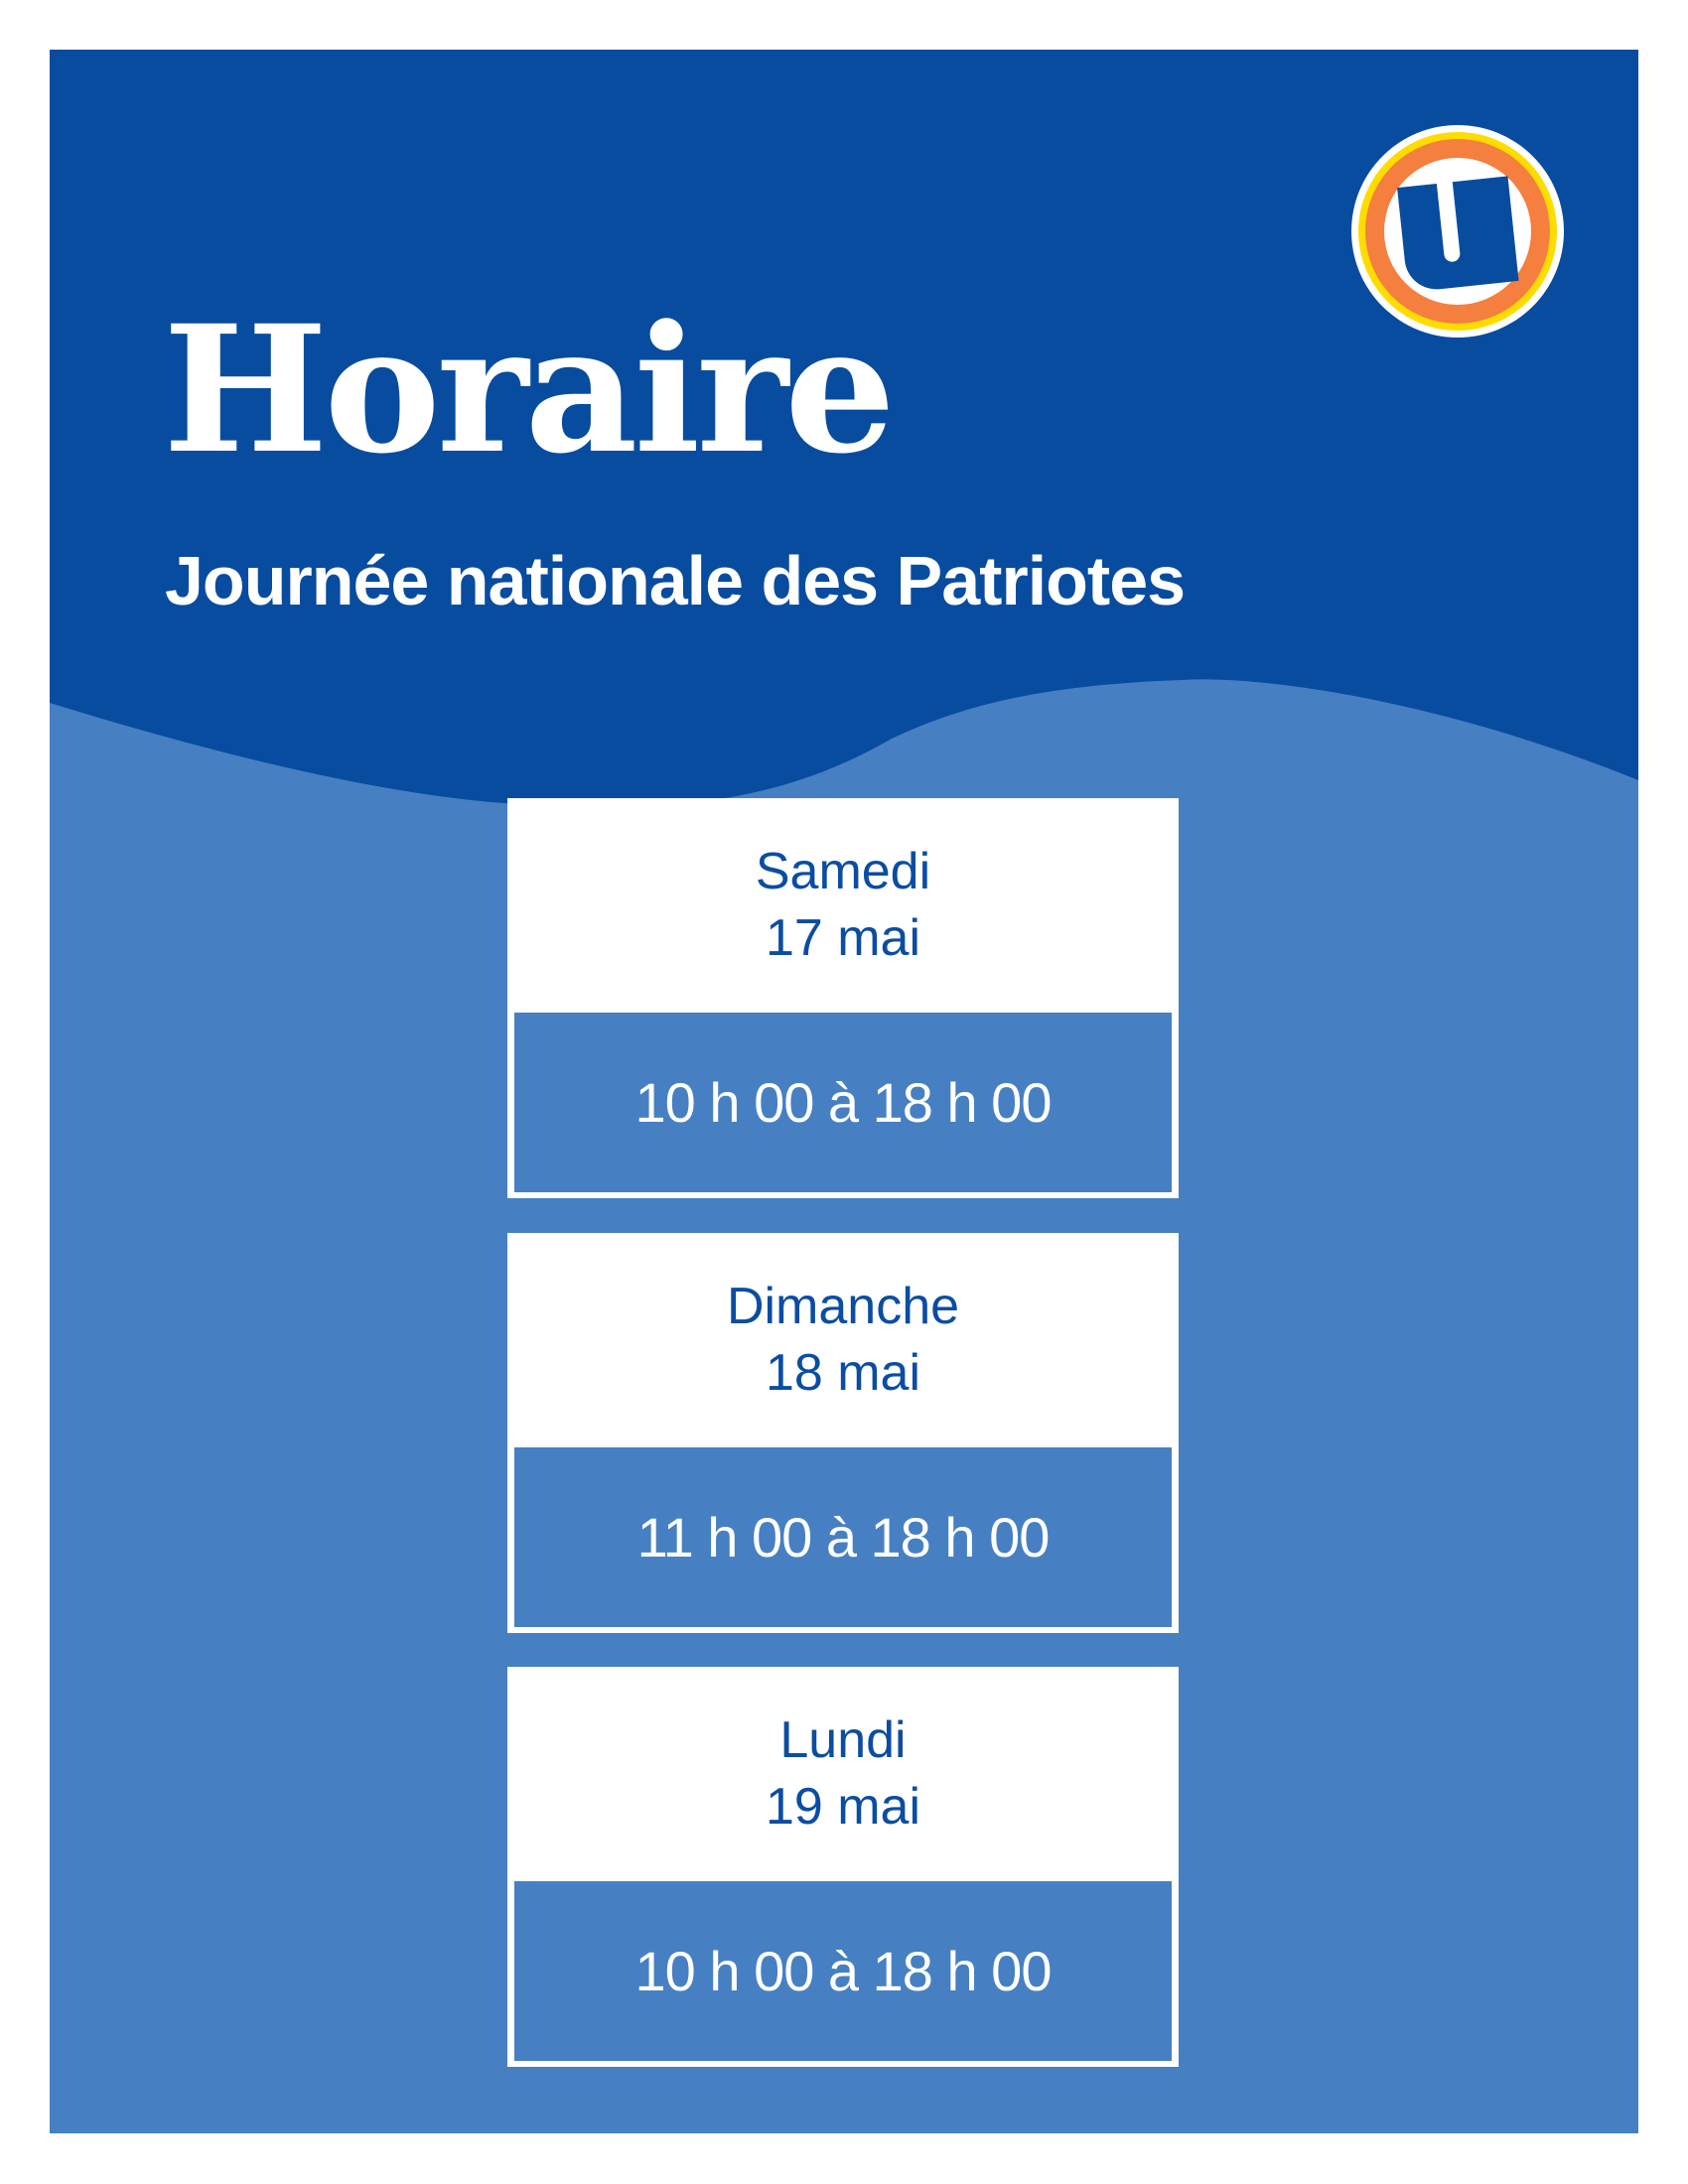 The width and height of the screenshot is (1688, 2184). Describe the element at coordinates (843, 1537) in the screenshot. I see `hours-label: 11 h 00 à 18 h 00` at that location.